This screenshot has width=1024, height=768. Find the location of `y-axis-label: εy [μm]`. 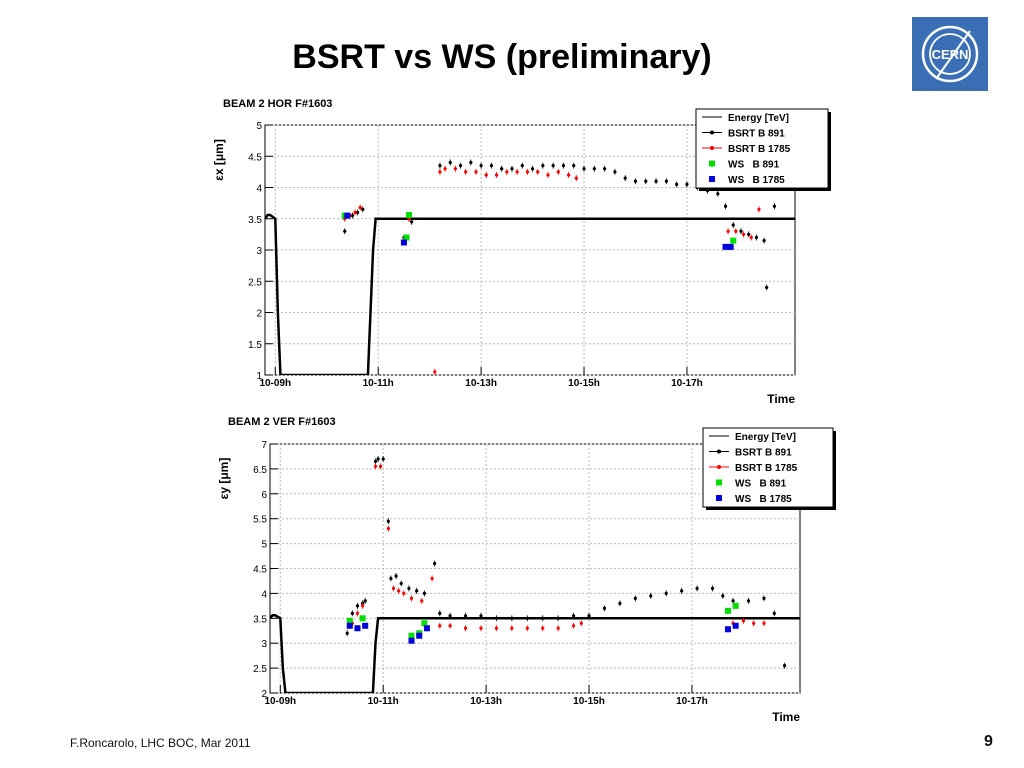

y-axis-label: εy [μm] is located at coordinates (224, 479).